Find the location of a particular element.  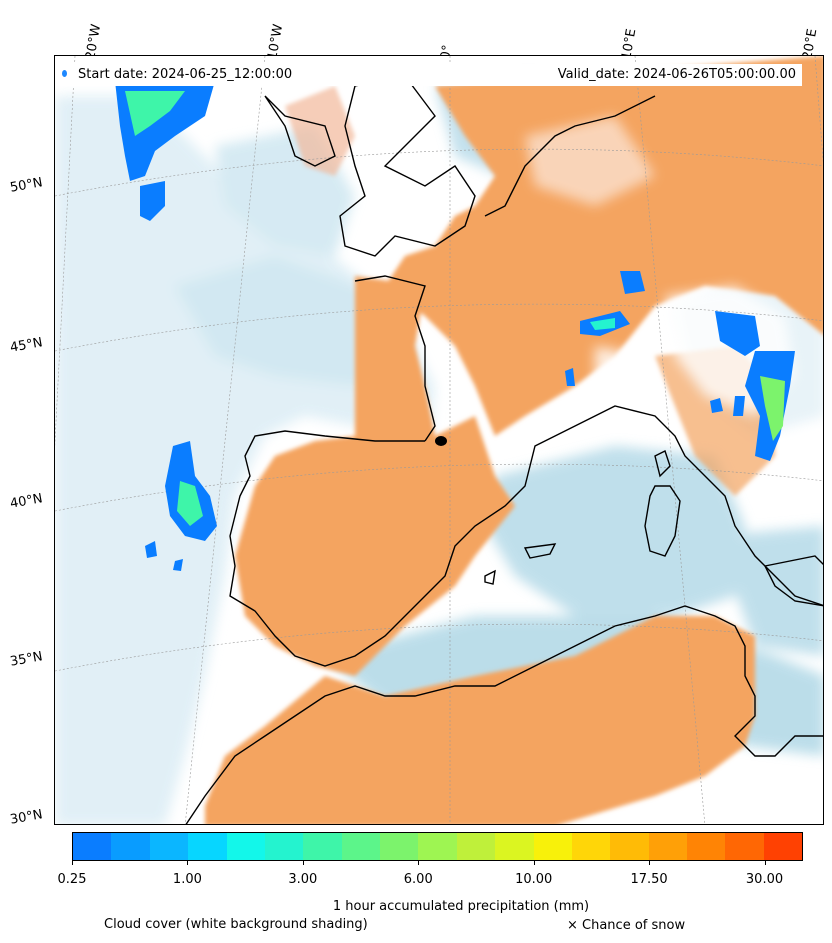

valid-date: Valid_date: 2024-06-26T05:00:00.00 is located at coordinates (676, 74).